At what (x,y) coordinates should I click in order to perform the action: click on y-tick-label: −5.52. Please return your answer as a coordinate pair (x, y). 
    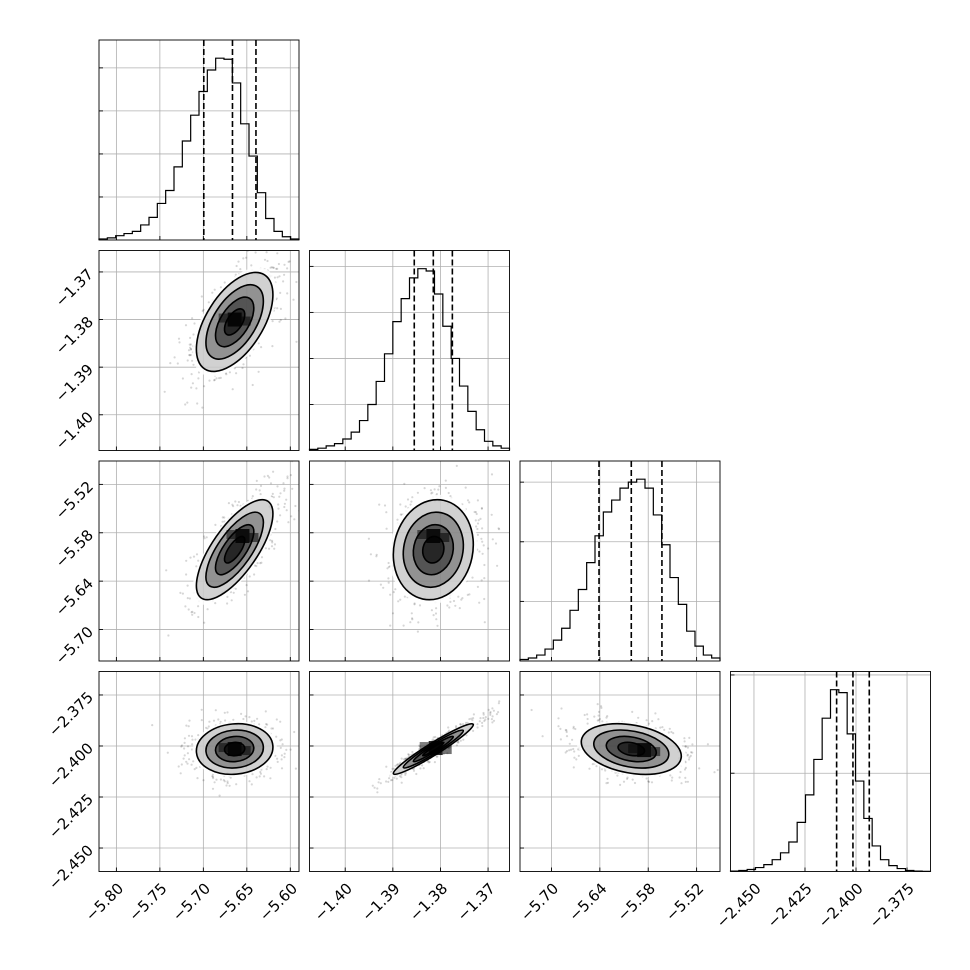
    Looking at the image, I should click on (74, 500).